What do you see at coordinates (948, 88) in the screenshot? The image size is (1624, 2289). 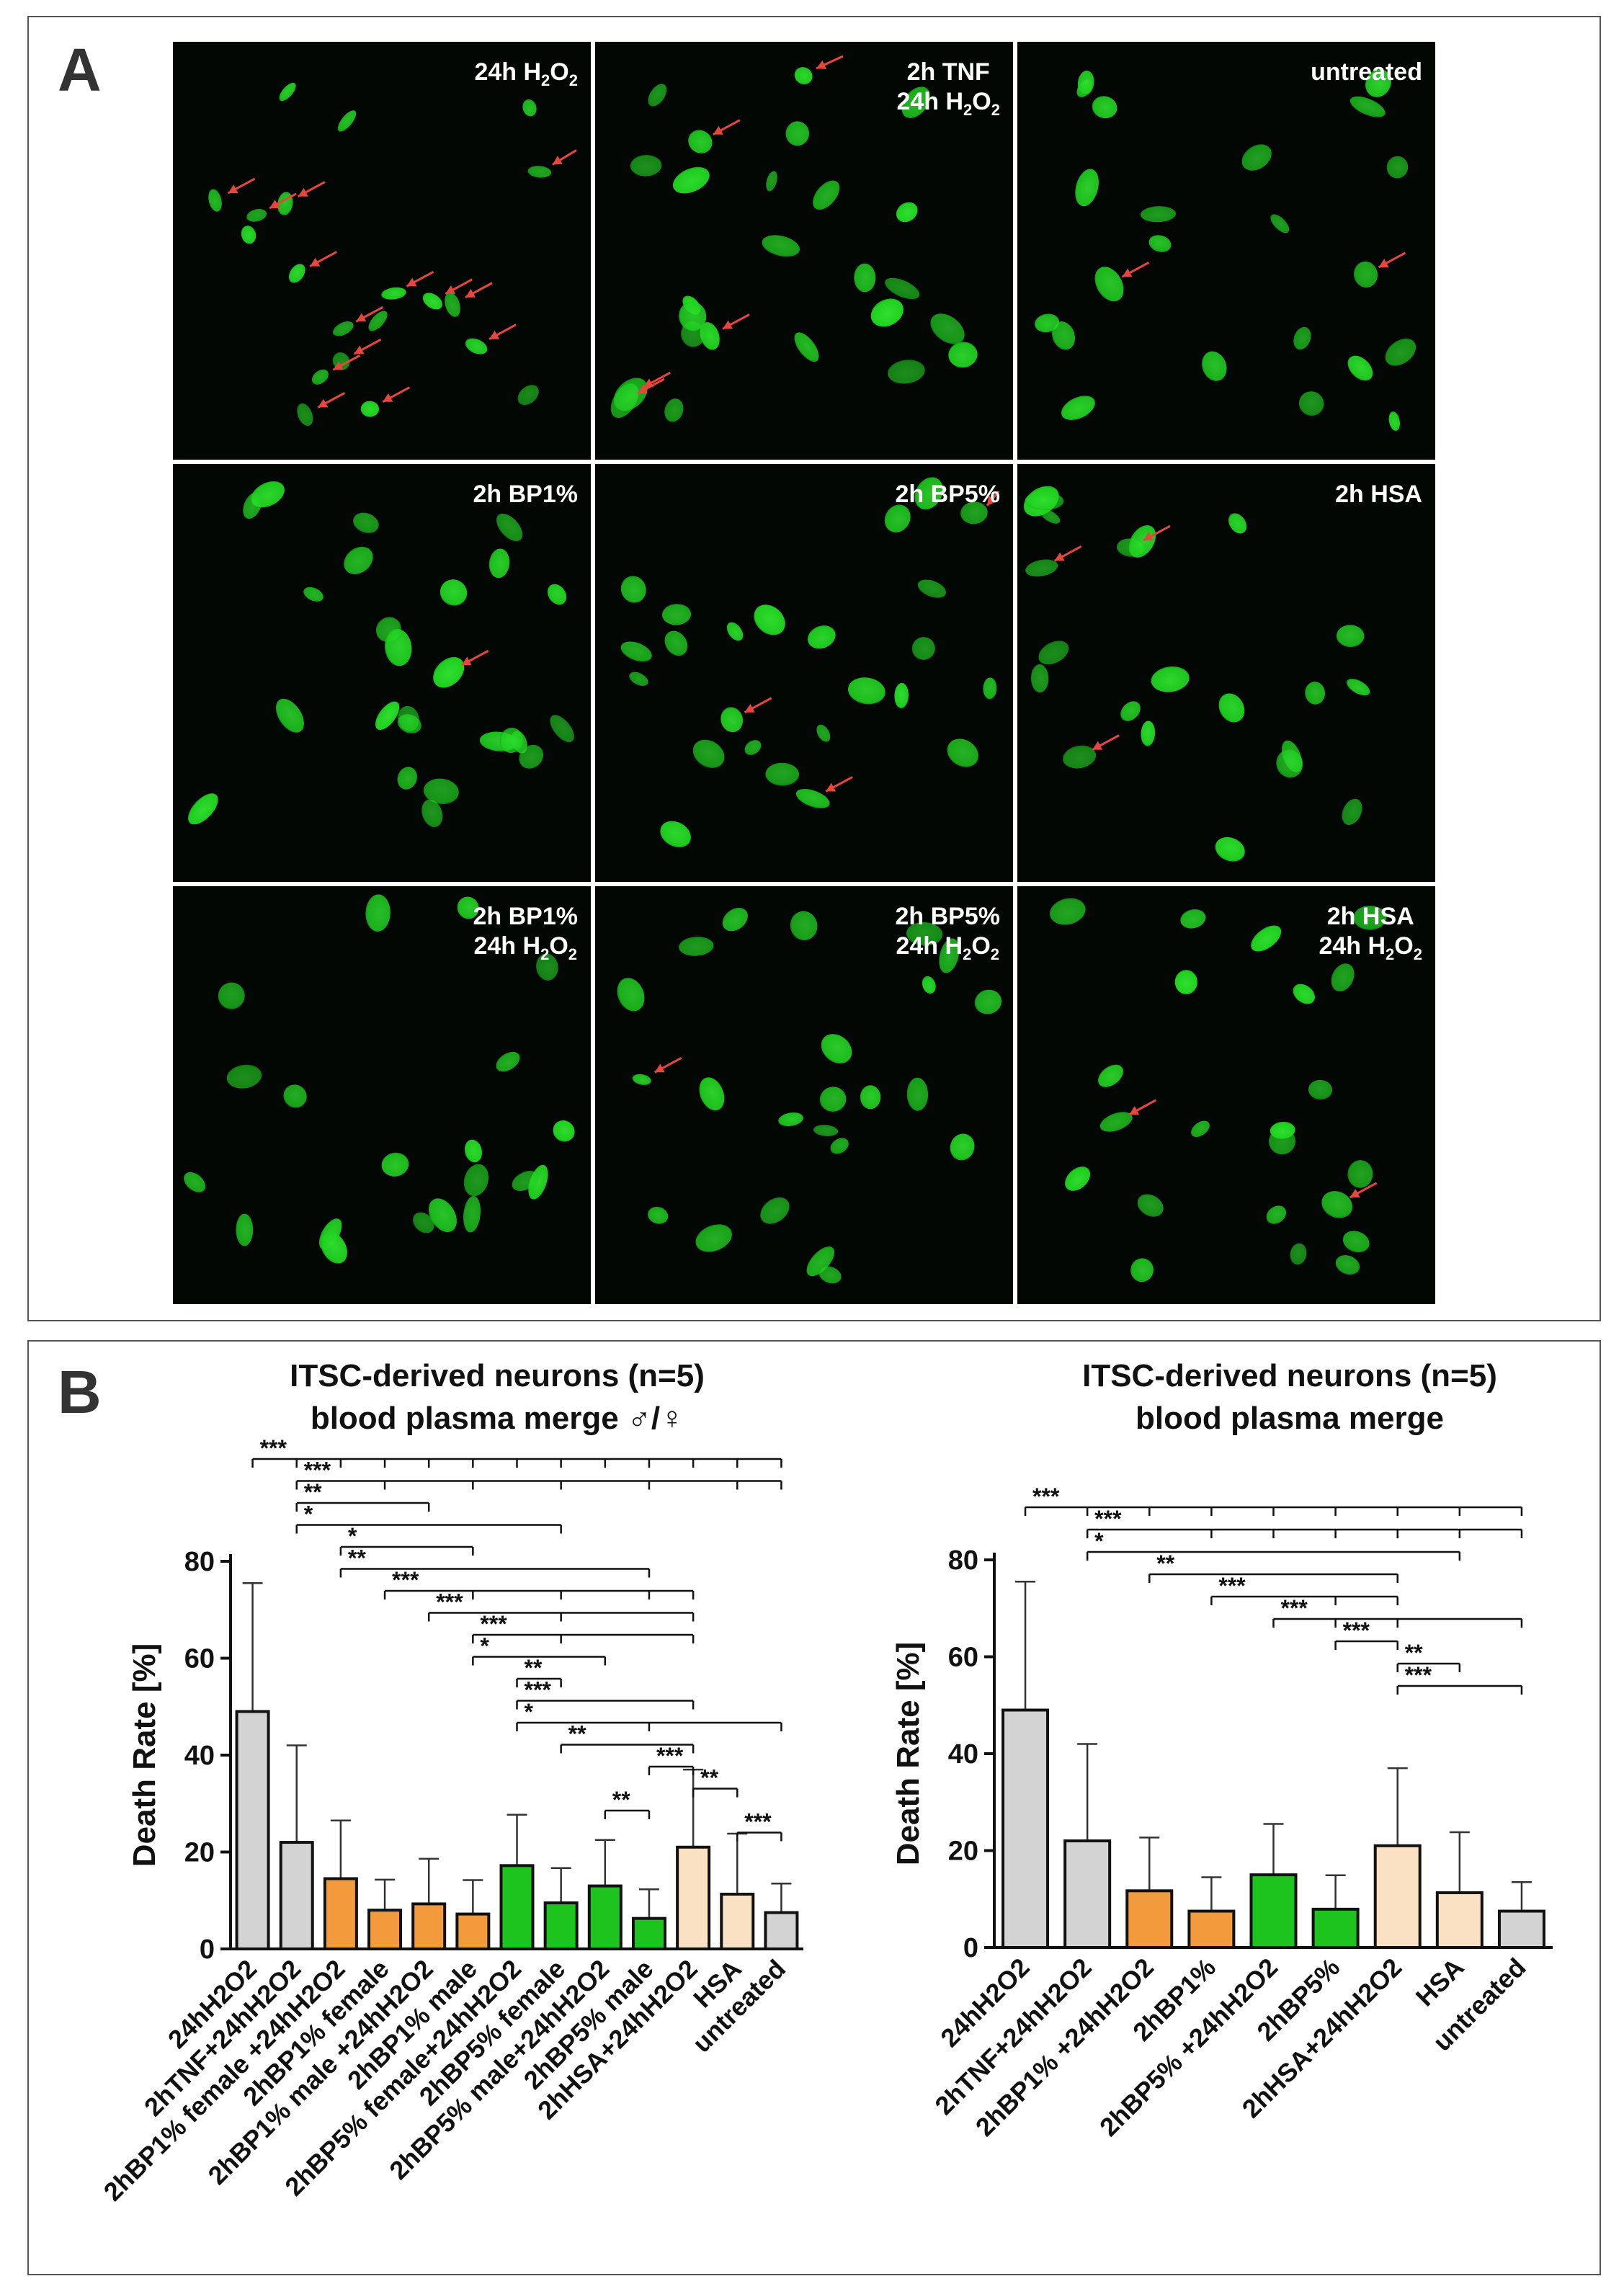 I see `micrograph-label: 2h TNF 24h H2O2` at bounding box center [948, 88].